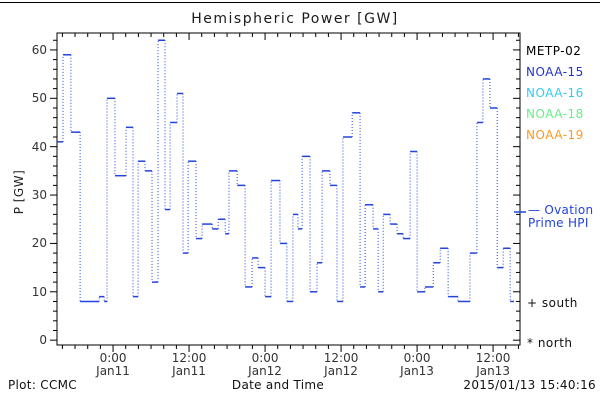 This screenshot has height=400, width=600. Describe the element at coordinates (555, 93) in the screenshot. I see `legend-satellite-label: NOAA-16` at that location.